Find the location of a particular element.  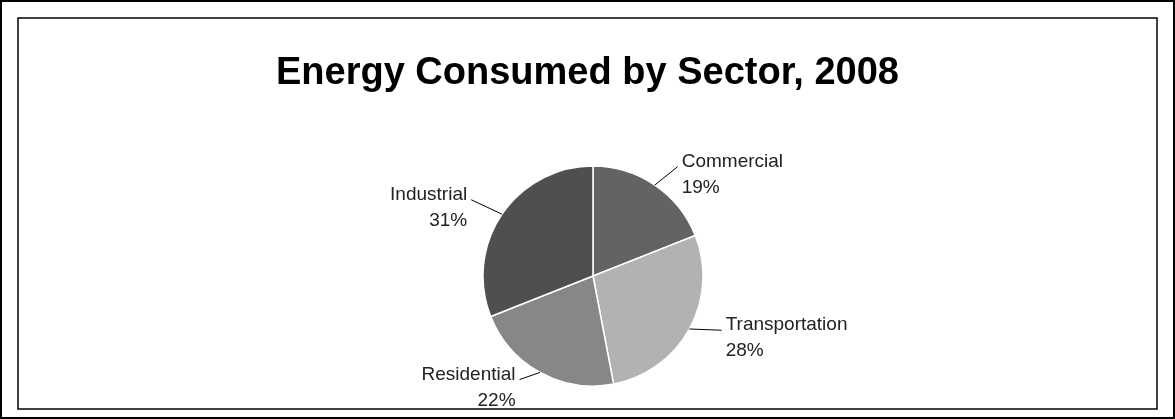

slice-label: Industrial is located at coordinates (429, 193).